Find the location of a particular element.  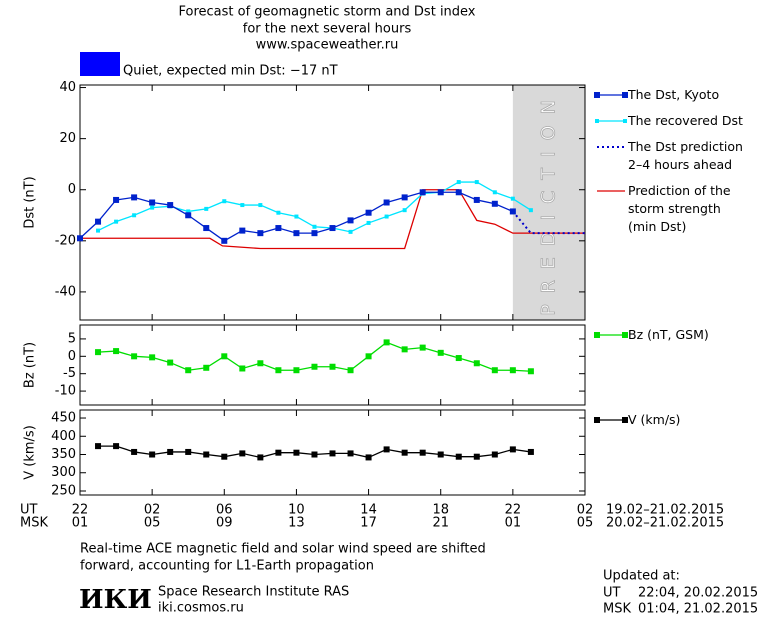

y-tick-label: 250 is located at coordinates (63, 490).